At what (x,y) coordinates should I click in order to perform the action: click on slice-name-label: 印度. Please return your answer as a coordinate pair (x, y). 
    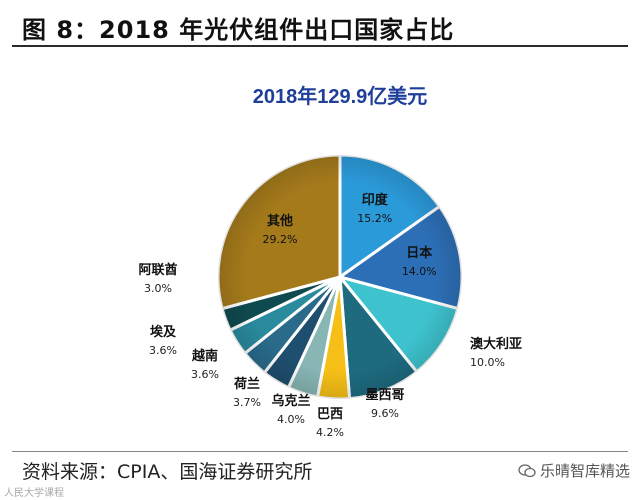
    Looking at the image, I should click on (375, 200).